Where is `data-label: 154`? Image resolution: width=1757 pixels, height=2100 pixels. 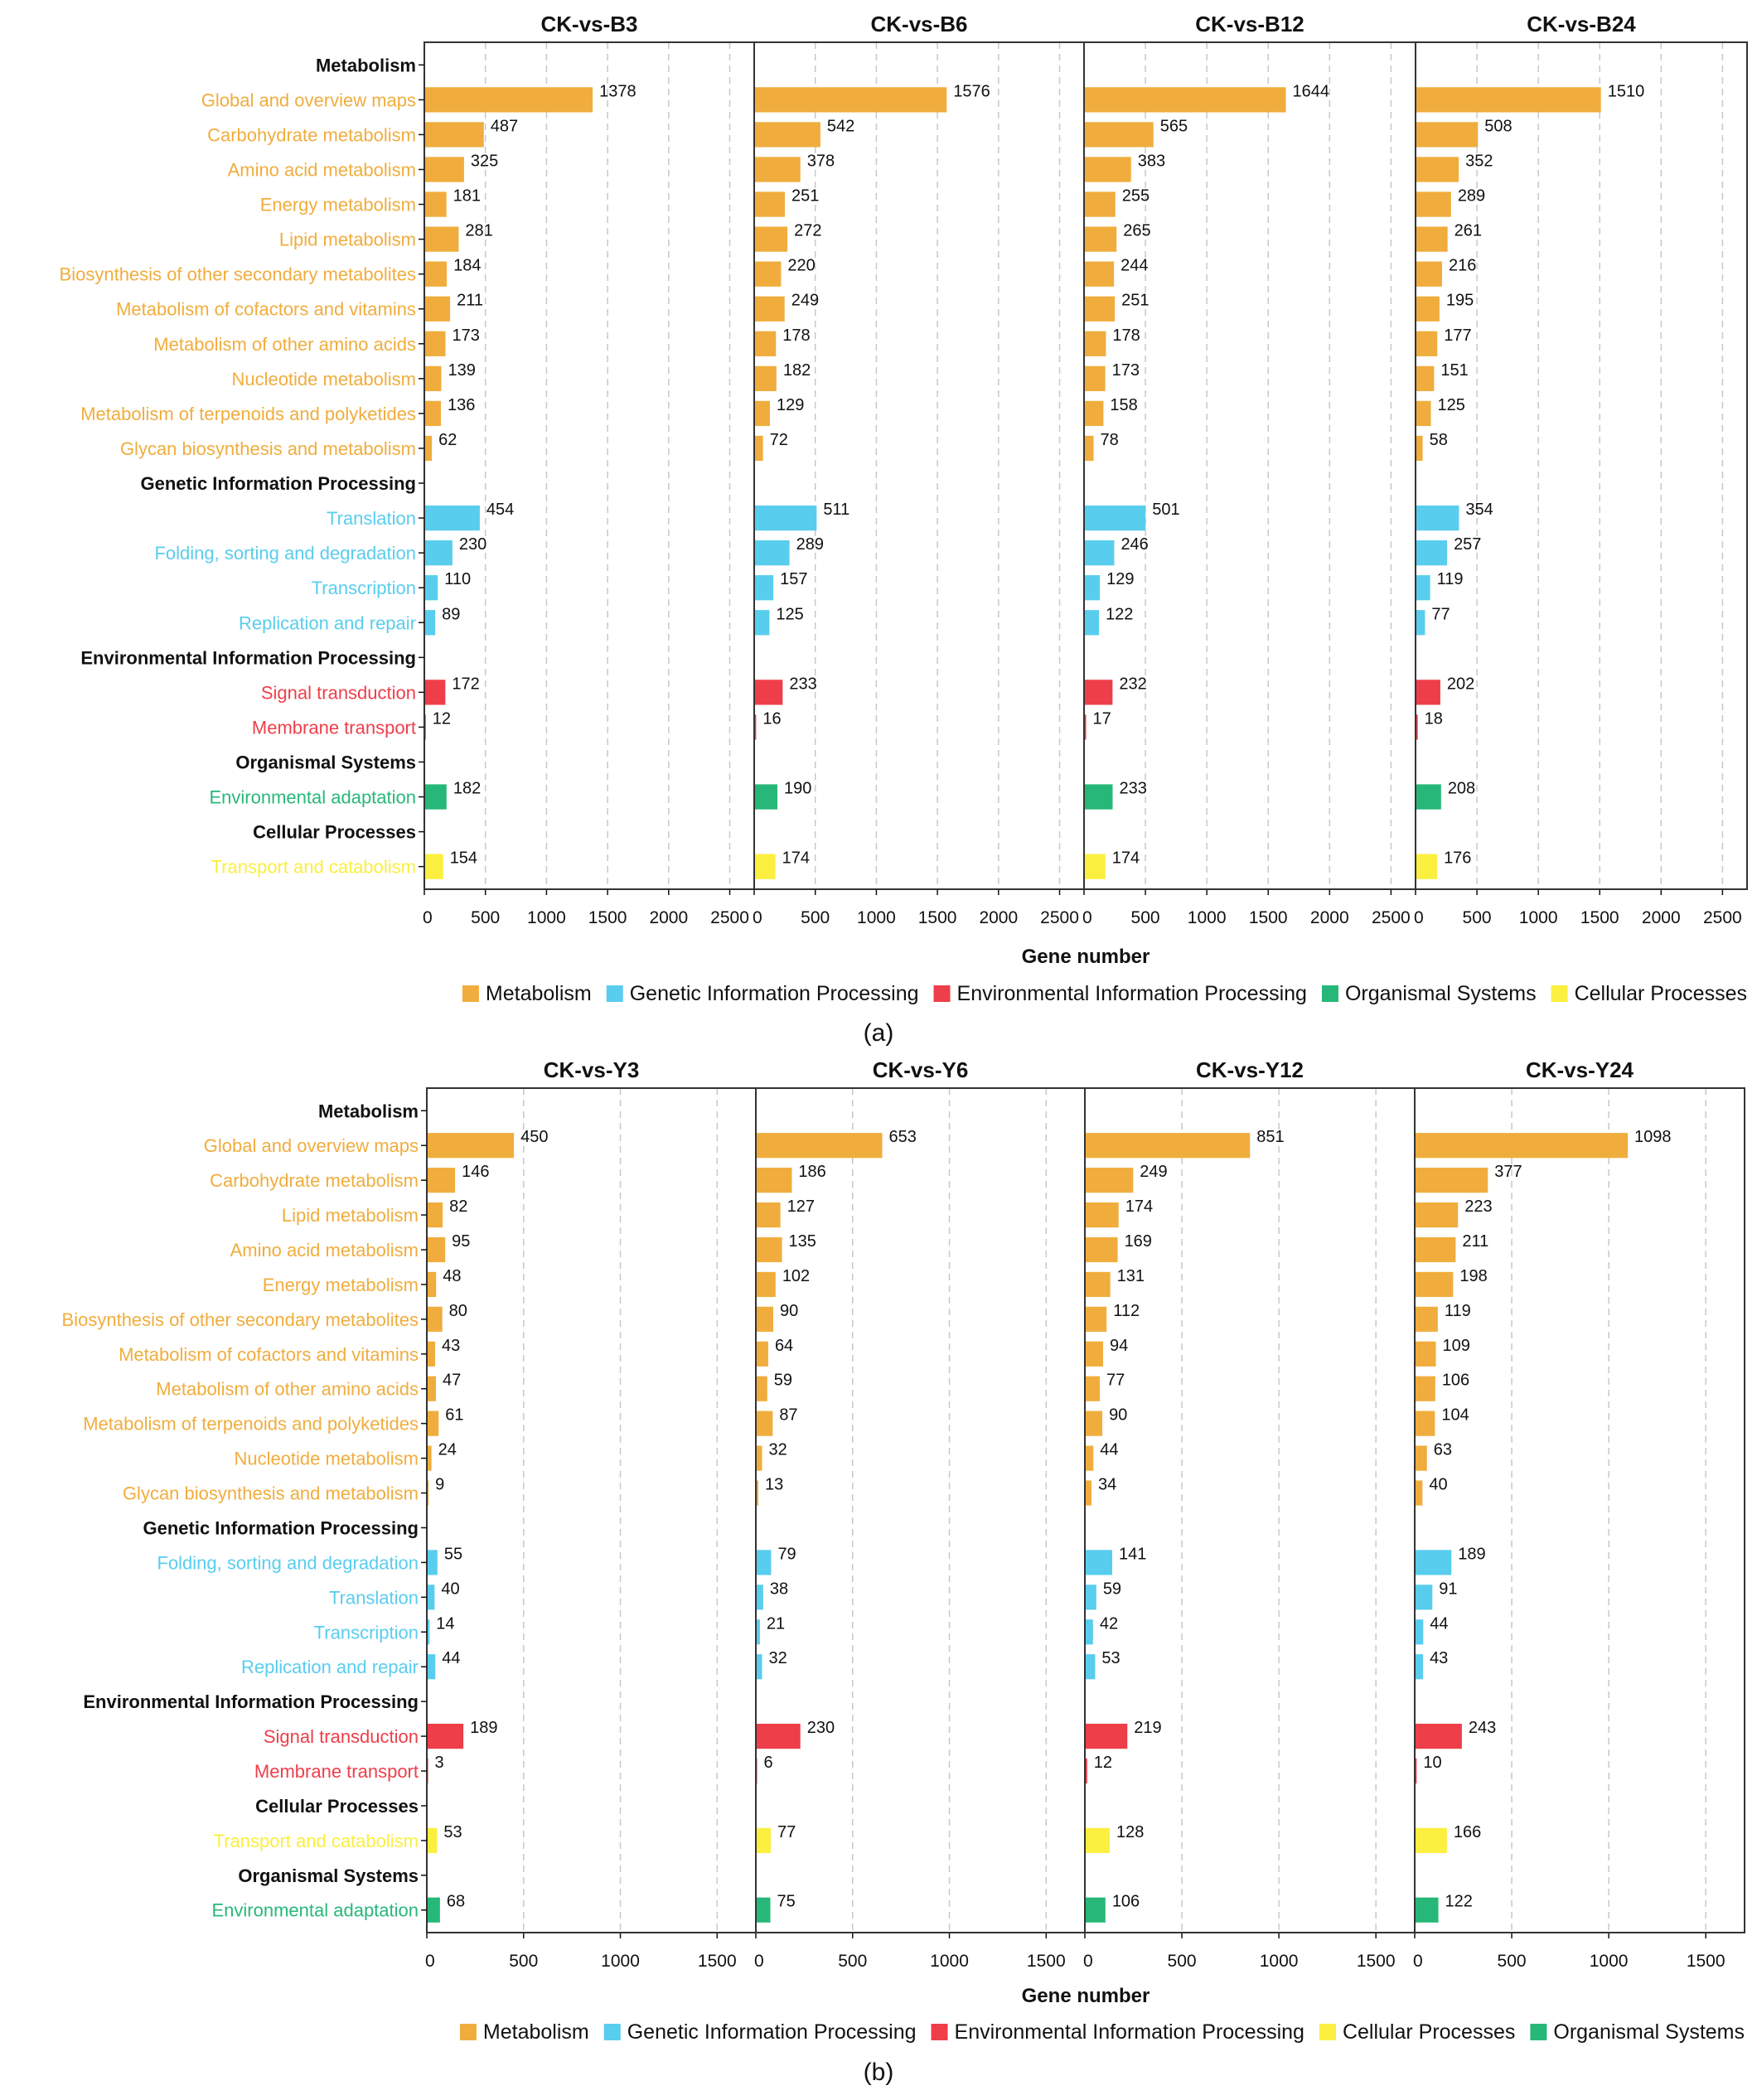
data-label: 154 is located at coordinates (463, 858).